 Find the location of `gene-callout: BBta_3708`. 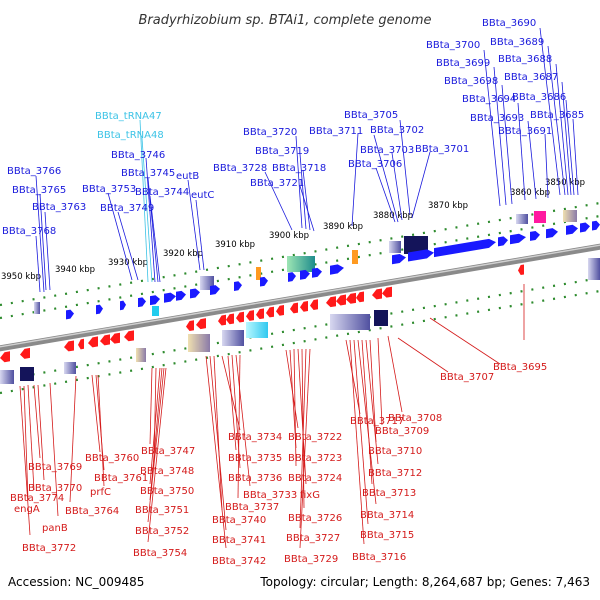

gene-callout: BBta_3708 is located at coordinates (414, 379).